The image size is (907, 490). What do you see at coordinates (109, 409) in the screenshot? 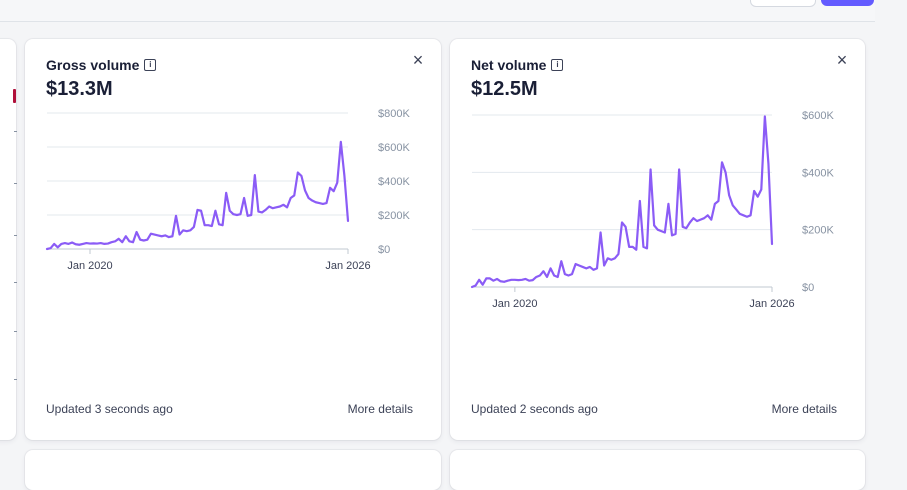
I see `updated-text: Updated 3 seconds ago` at bounding box center [109, 409].